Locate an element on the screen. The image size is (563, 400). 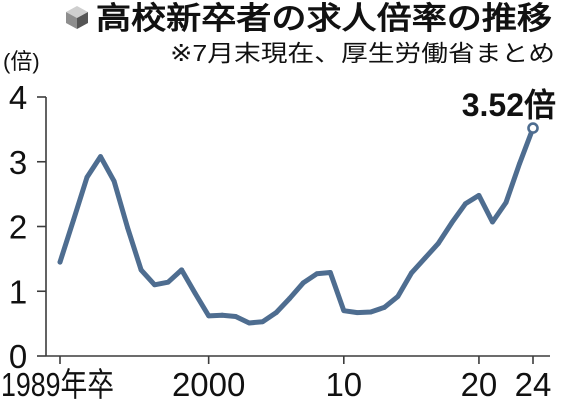
chart-title: 高校新卒者の求人倍率の推移 is located at coordinates (324, 18).